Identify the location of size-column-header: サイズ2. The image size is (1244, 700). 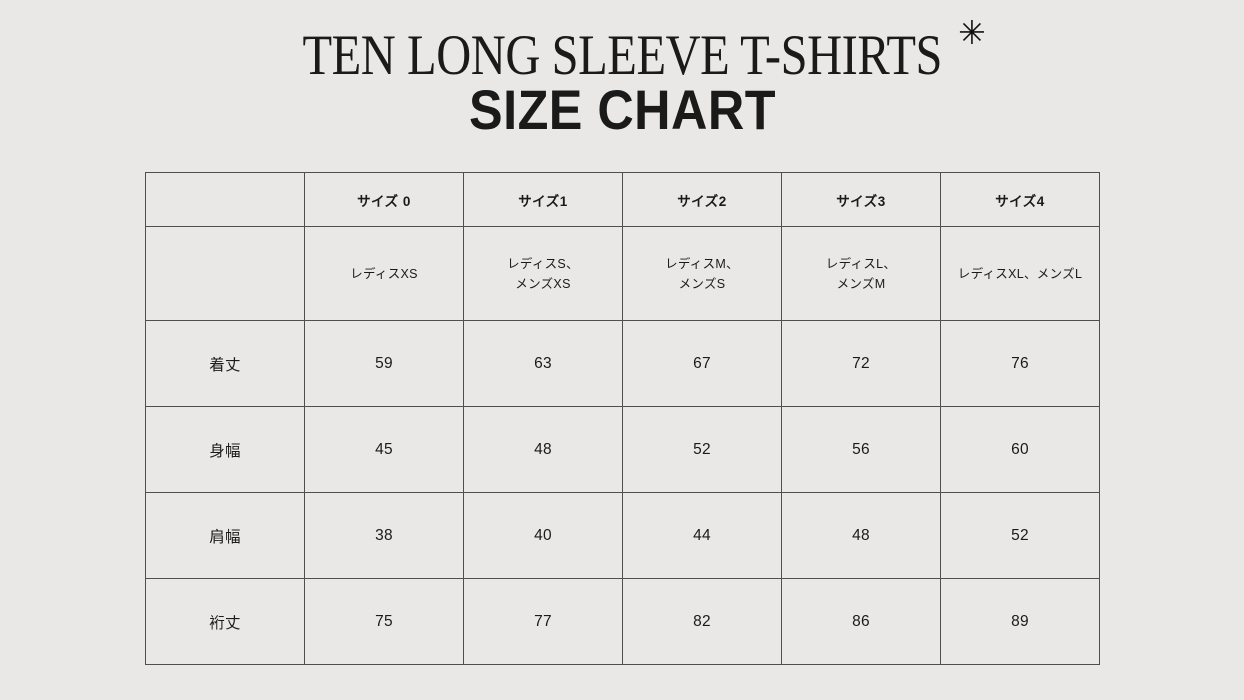
(702, 199).